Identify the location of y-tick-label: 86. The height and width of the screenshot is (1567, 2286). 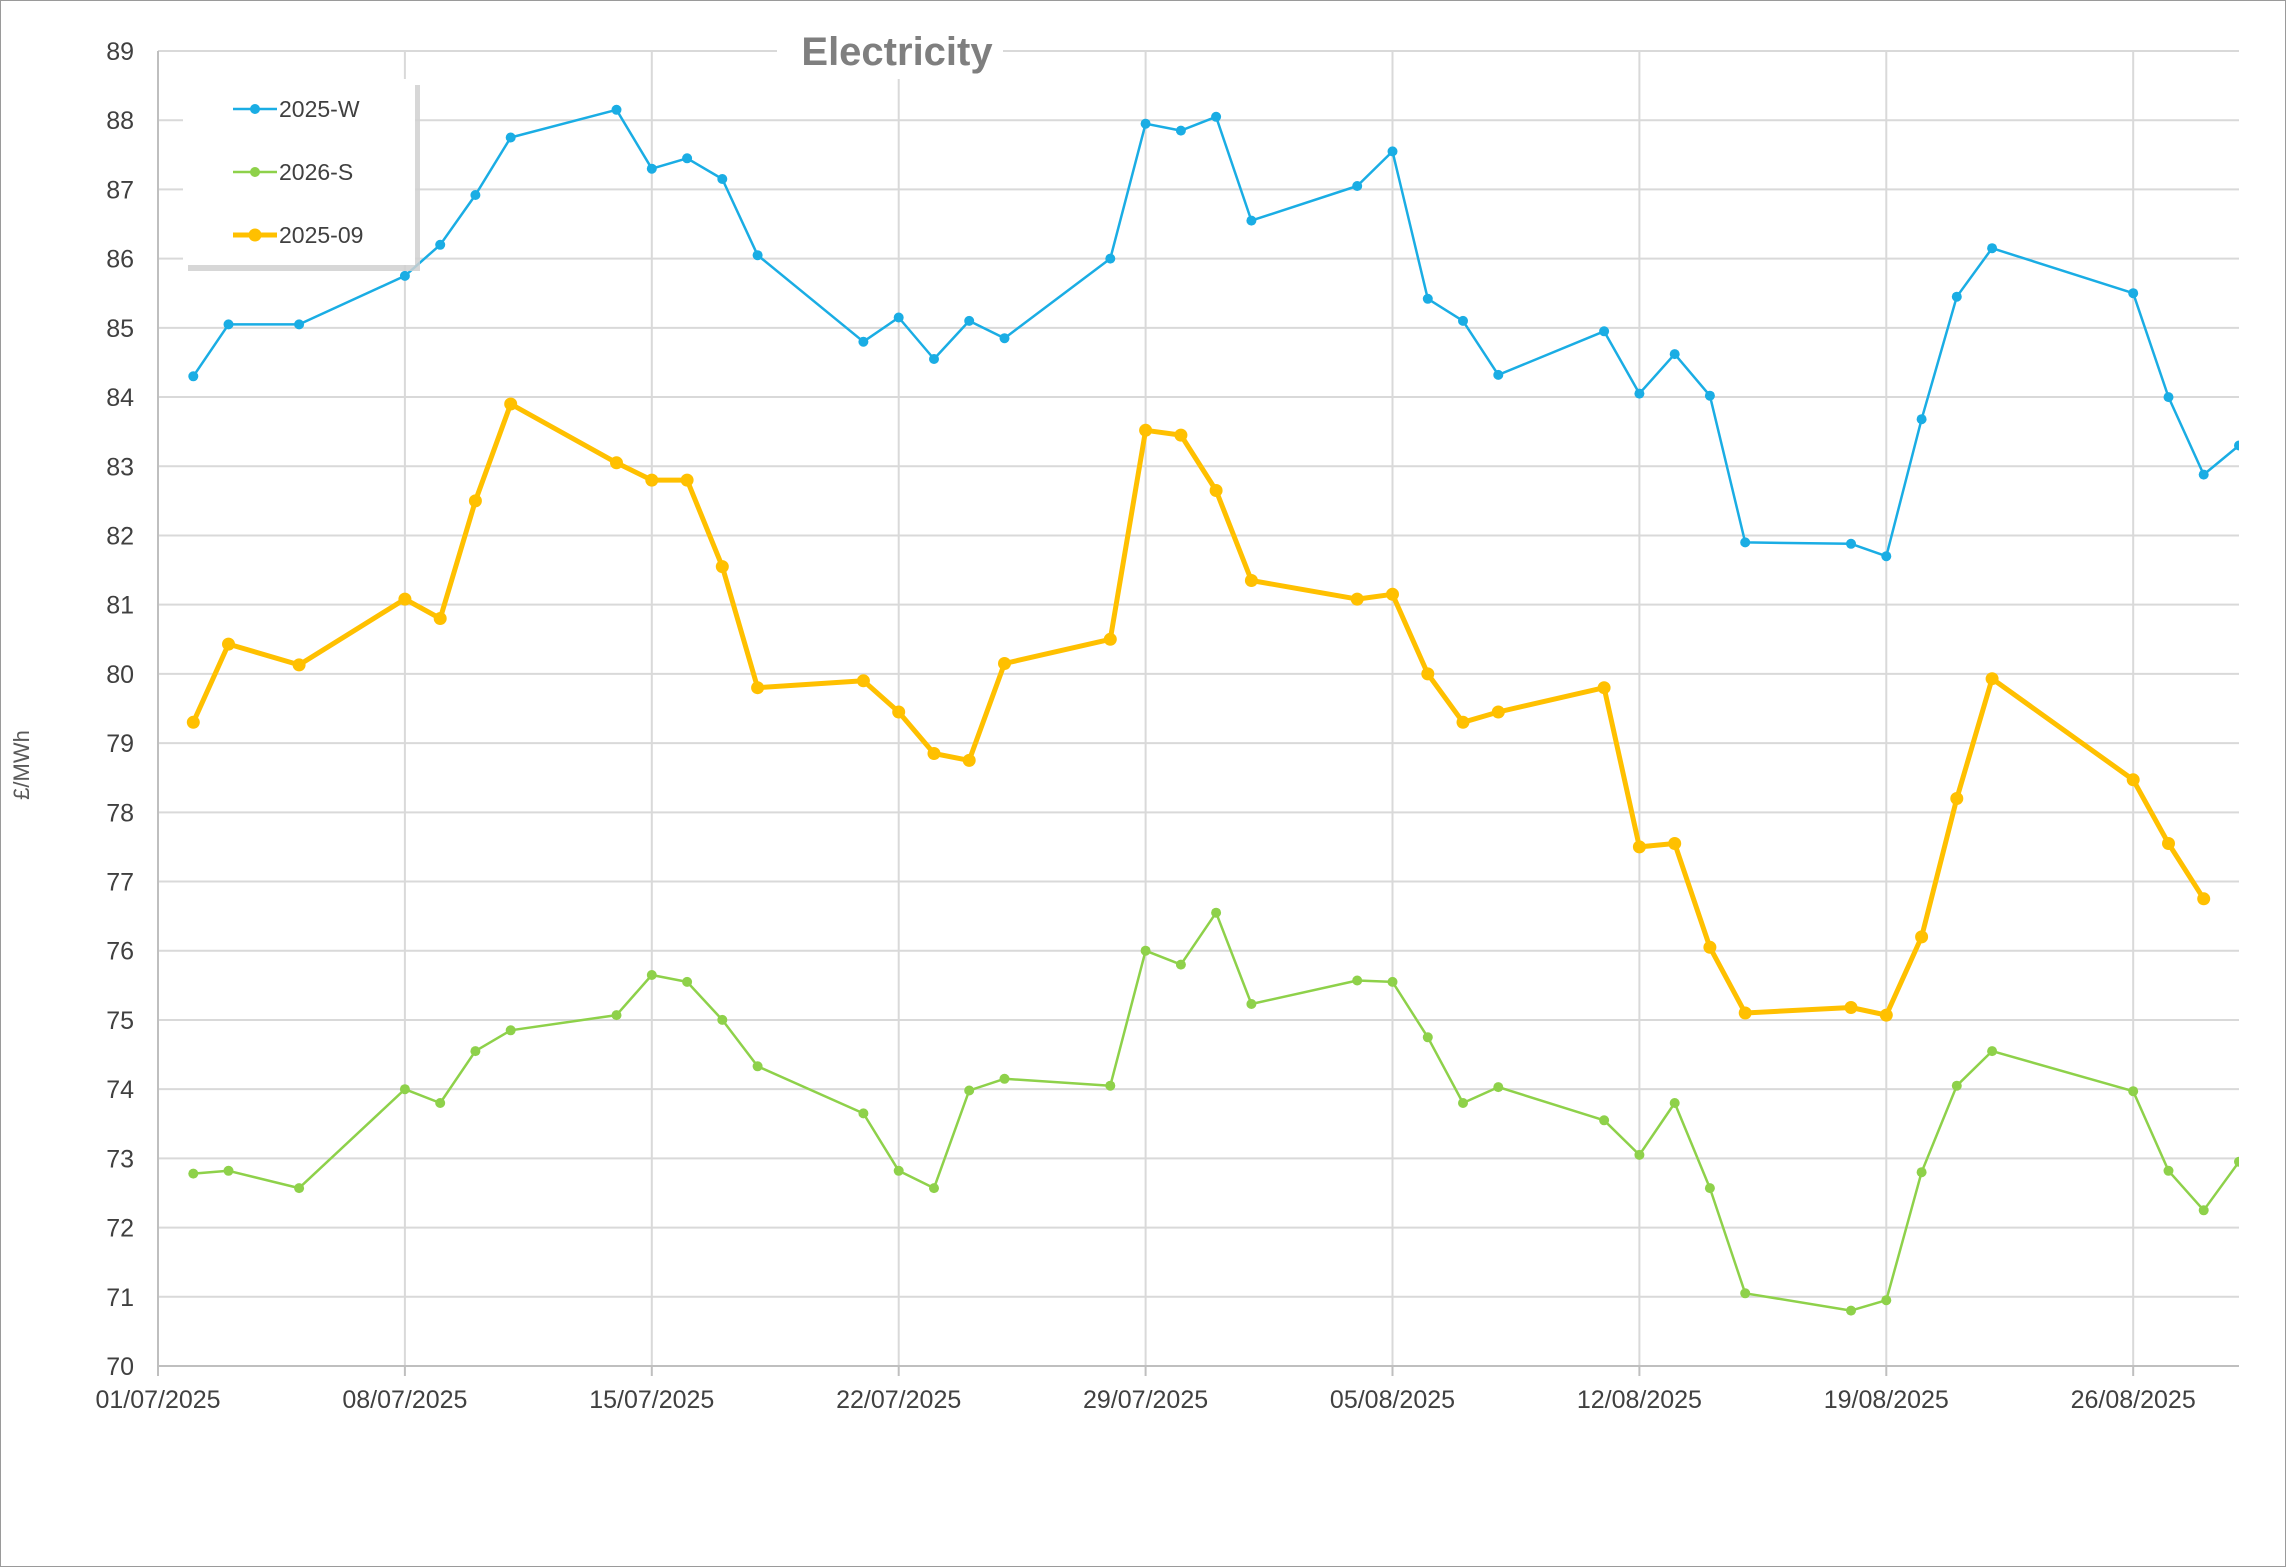
(120, 260).